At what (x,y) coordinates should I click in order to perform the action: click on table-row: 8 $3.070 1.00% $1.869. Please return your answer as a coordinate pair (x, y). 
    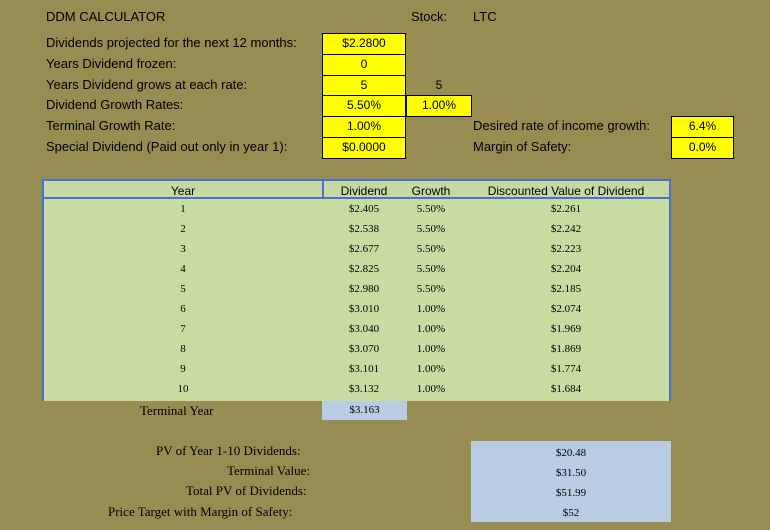
    Looking at the image, I should click on (356, 349).